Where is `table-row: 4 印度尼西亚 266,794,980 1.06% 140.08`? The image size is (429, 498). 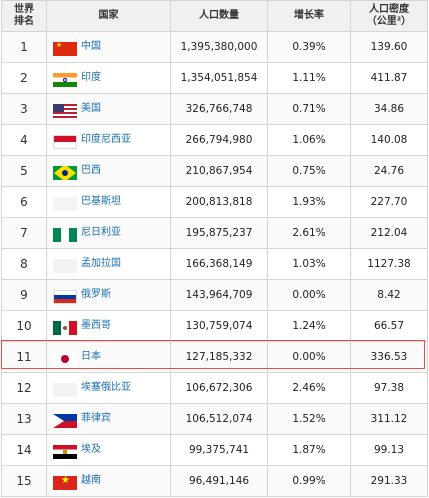 table-row: 4 印度尼西亚 266,794,980 1.06% 140.08 is located at coordinates (214, 140).